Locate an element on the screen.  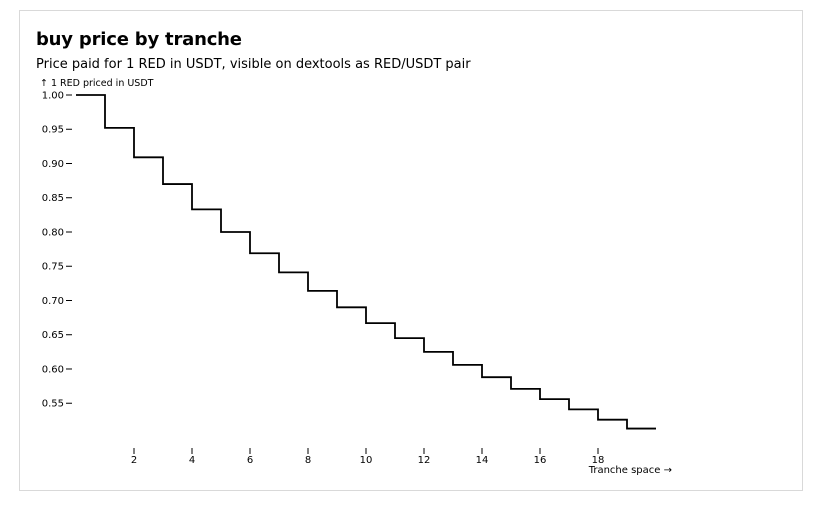
y-tick-label: 1.00 is located at coordinates (53, 96).